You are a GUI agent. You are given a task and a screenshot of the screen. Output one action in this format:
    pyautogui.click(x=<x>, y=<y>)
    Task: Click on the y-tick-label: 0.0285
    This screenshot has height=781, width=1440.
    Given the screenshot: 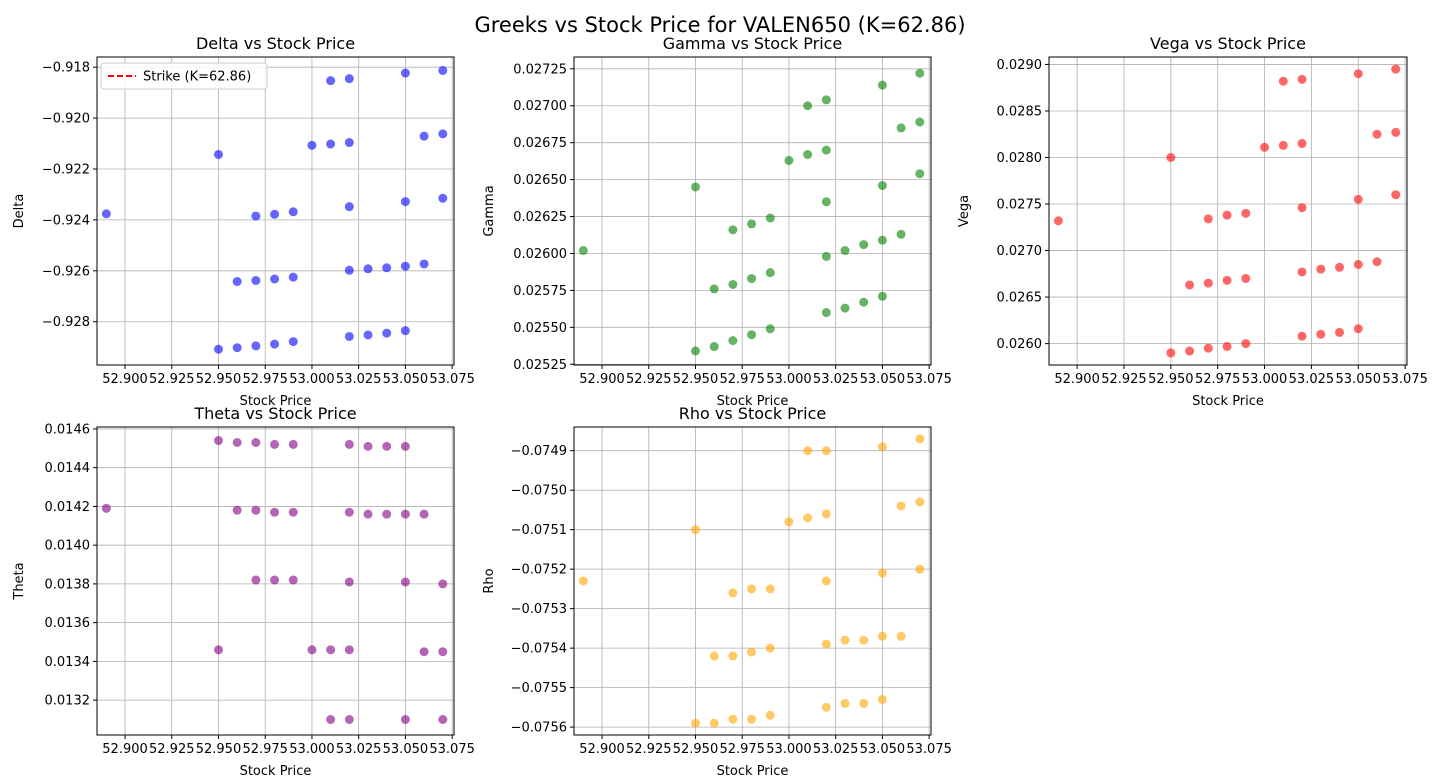 What is the action you would take?
    pyautogui.click(x=1020, y=111)
    